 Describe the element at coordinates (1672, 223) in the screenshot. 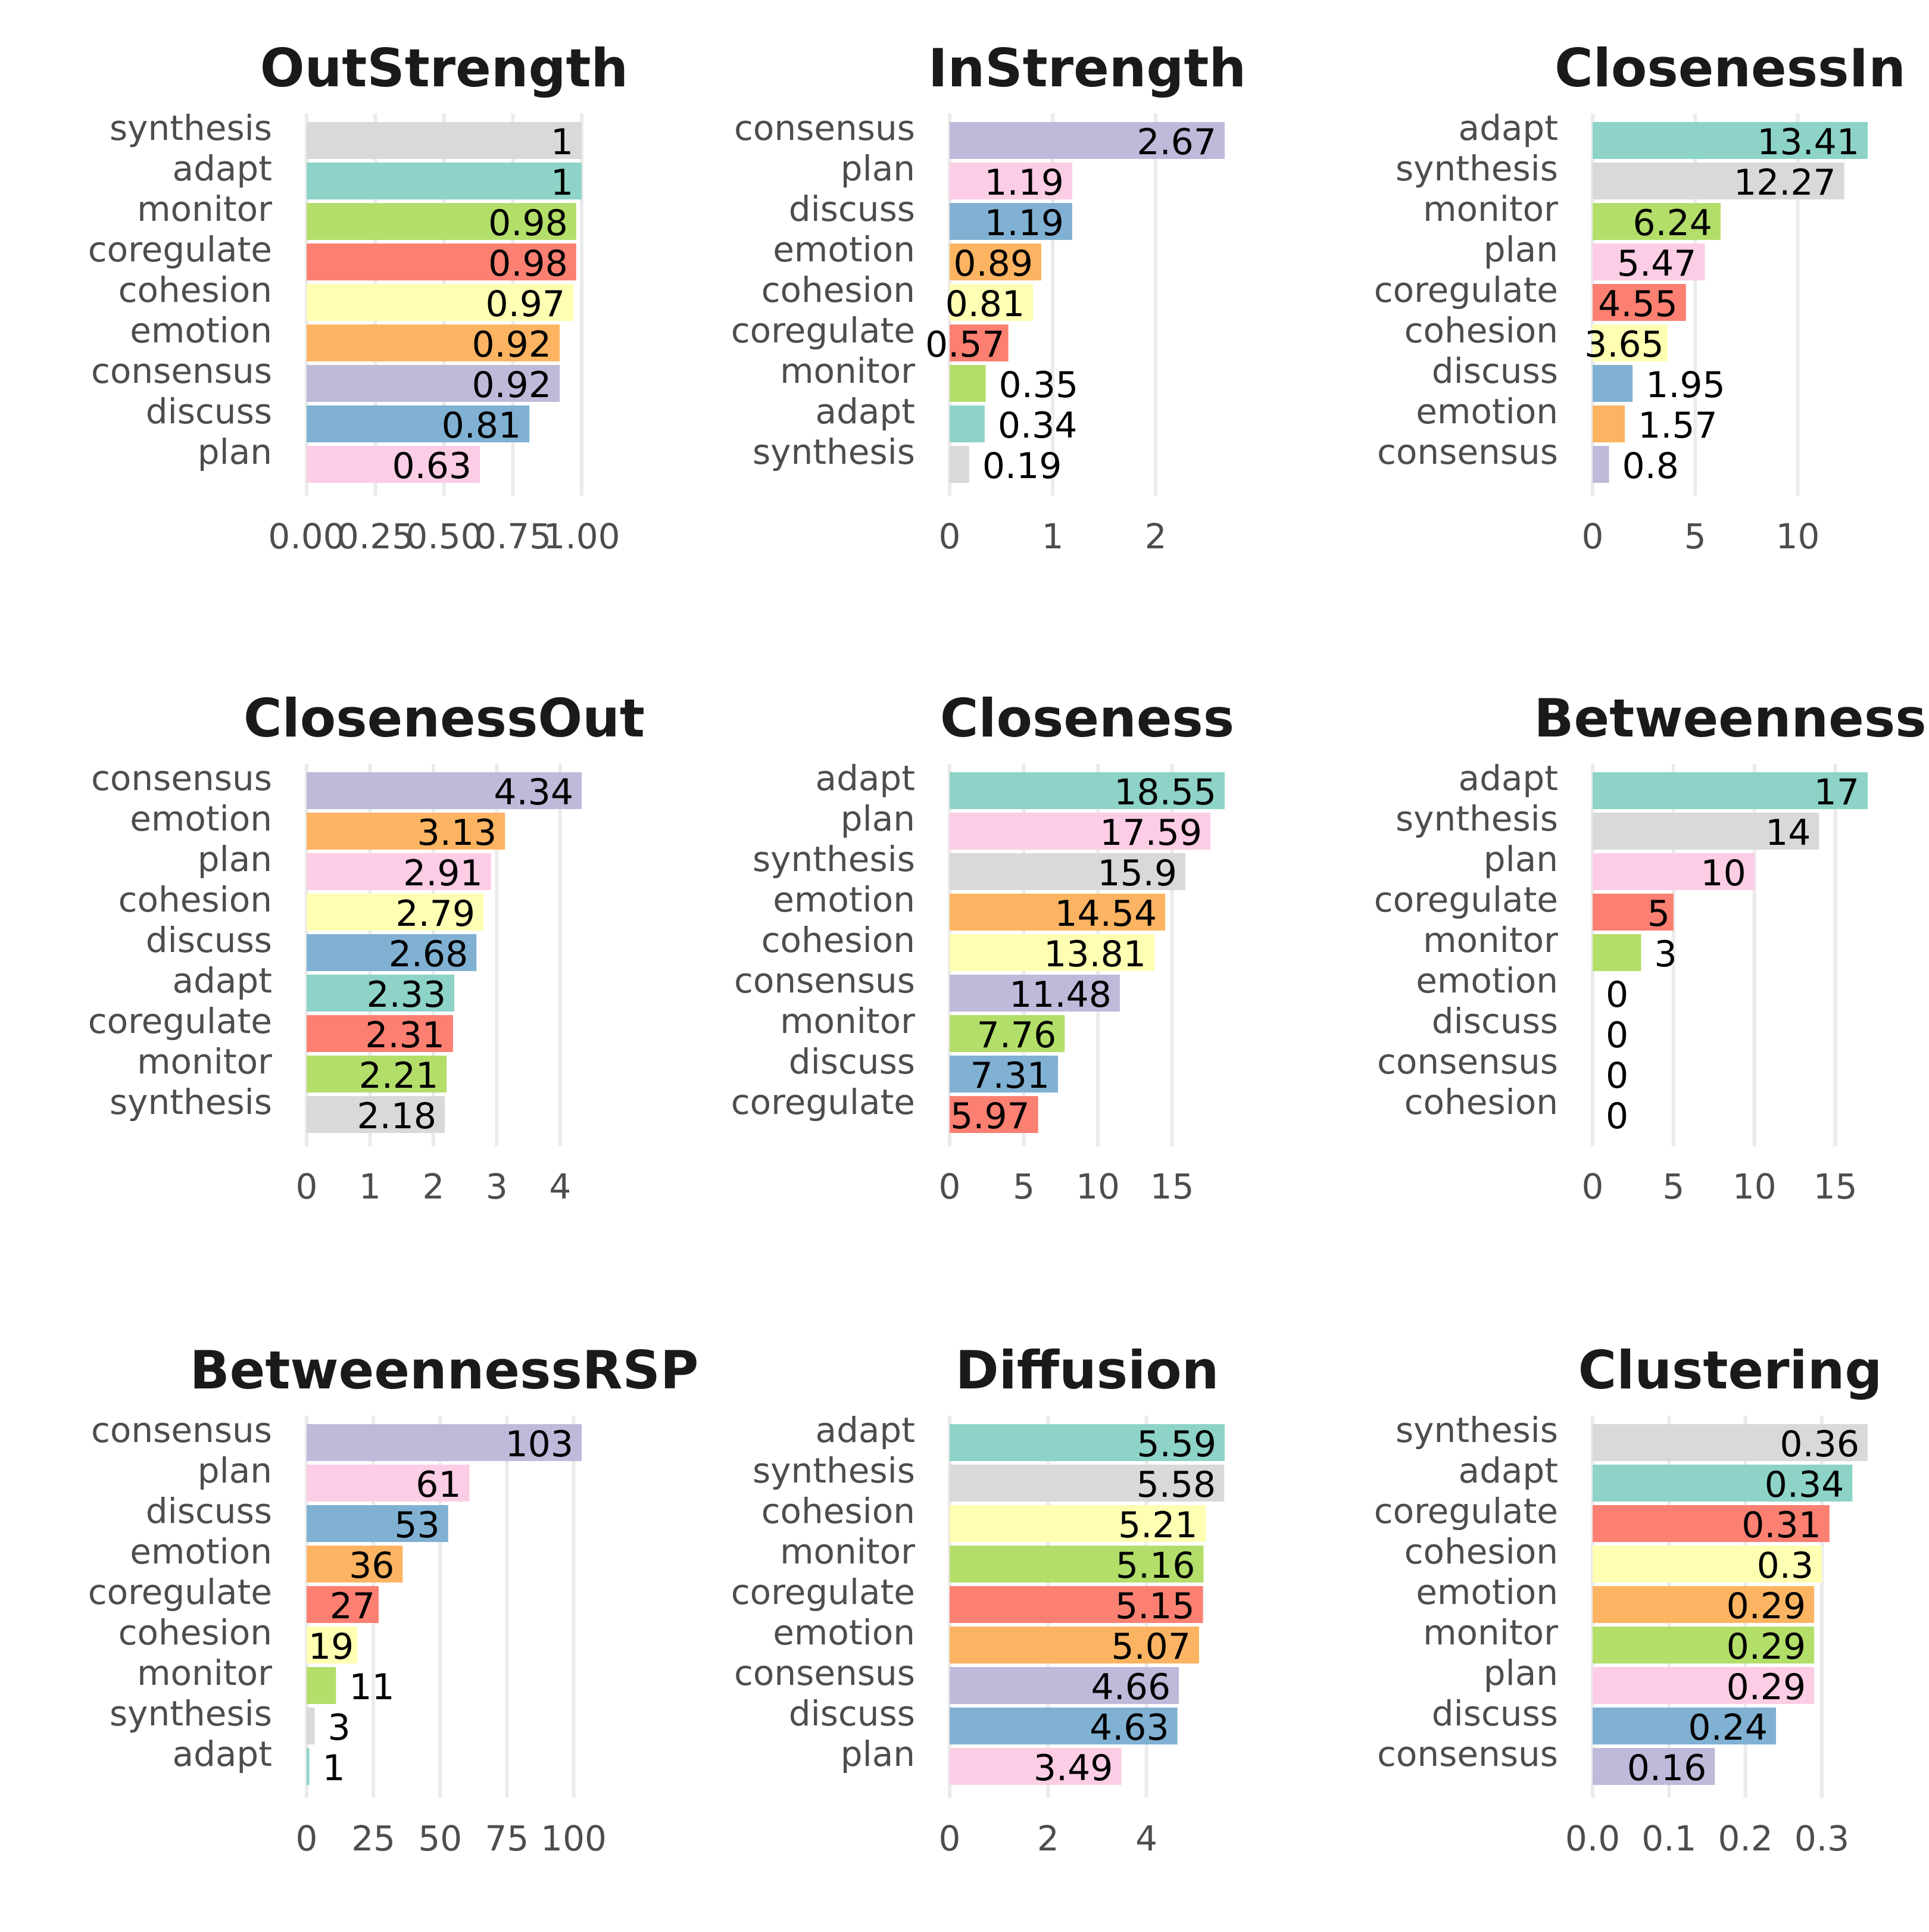

I see `value-label: 6.24` at that location.